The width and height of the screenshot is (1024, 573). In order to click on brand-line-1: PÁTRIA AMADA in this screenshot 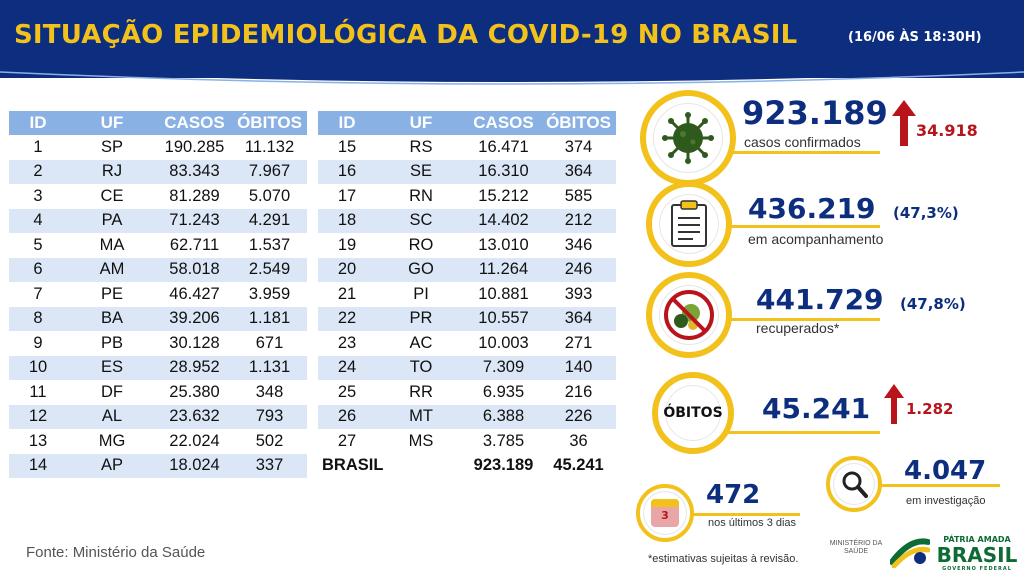, I will do `click(977, 539)`.